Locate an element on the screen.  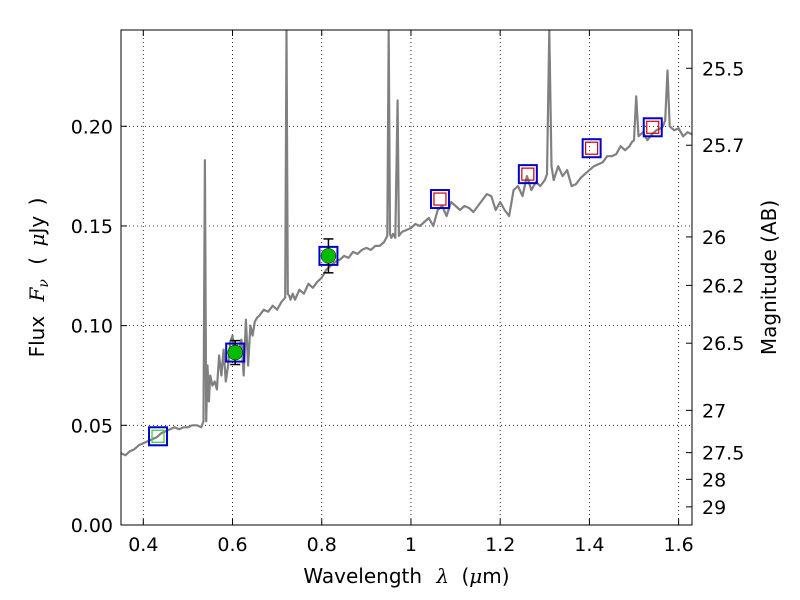
y-axis-ticks: 0.00 0.05 0.10 0.15 0.20 is located at coordinates (99, 326).